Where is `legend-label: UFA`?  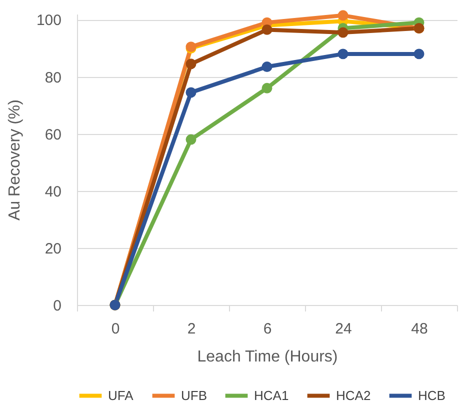
legend-label: UFA is located at coordinates (121, 395).